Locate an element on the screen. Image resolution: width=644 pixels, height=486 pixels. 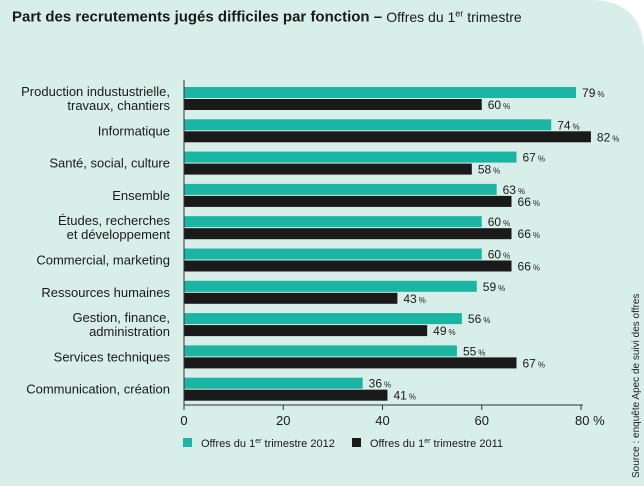
category-label: Ressources humaines is located at coordinates (105, 292).